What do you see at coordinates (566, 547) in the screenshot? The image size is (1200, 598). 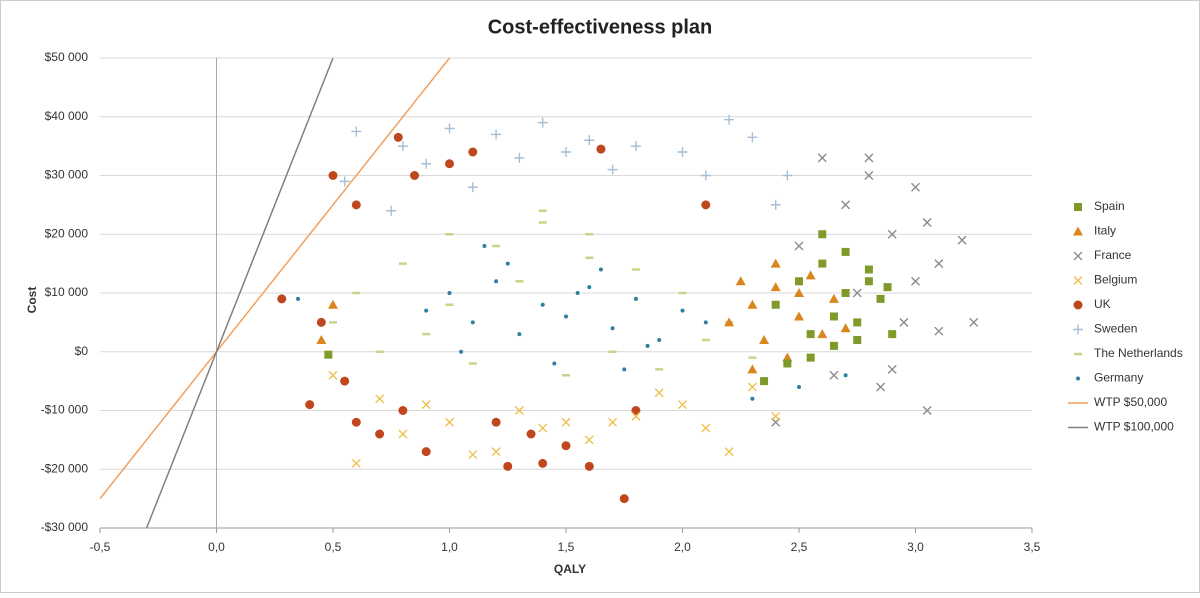 I see `x-tick-label: 1,5` at bounding box center [566, 547].